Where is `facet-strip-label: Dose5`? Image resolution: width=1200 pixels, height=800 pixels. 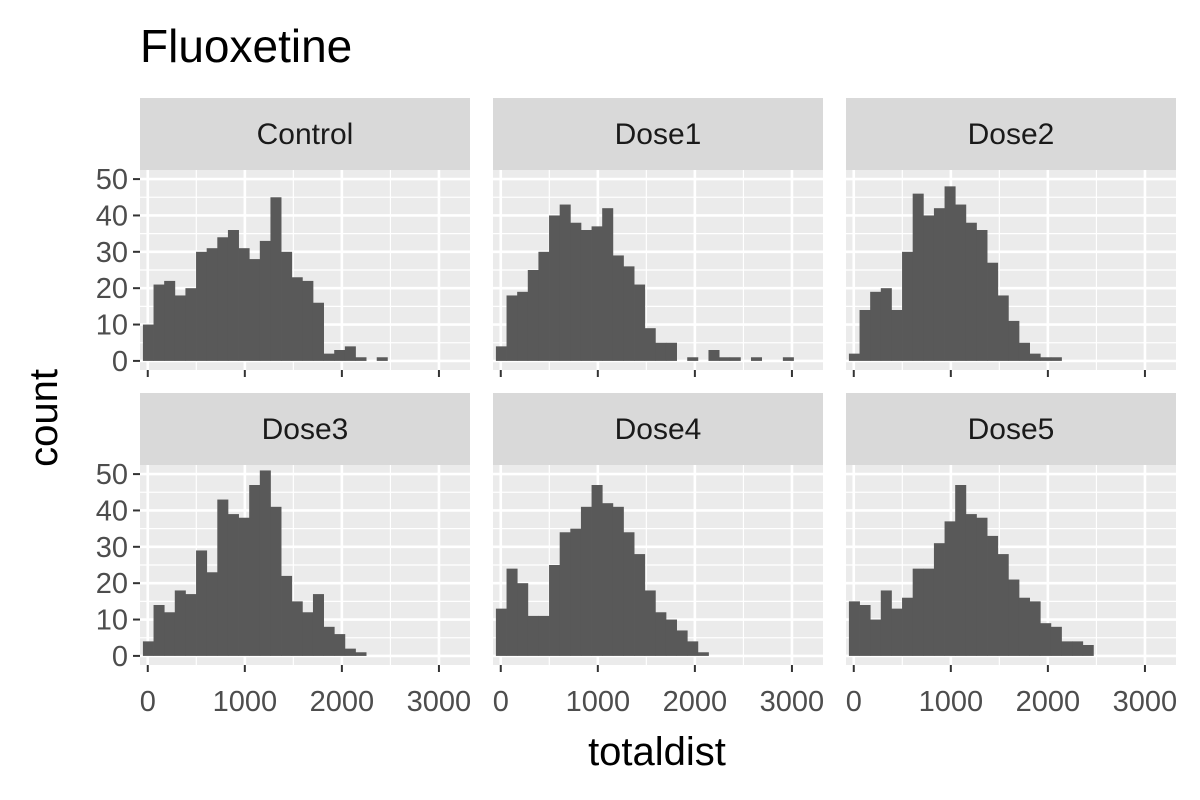 facet-strip-label: Dose5 is located at coordinates (1011, 429).